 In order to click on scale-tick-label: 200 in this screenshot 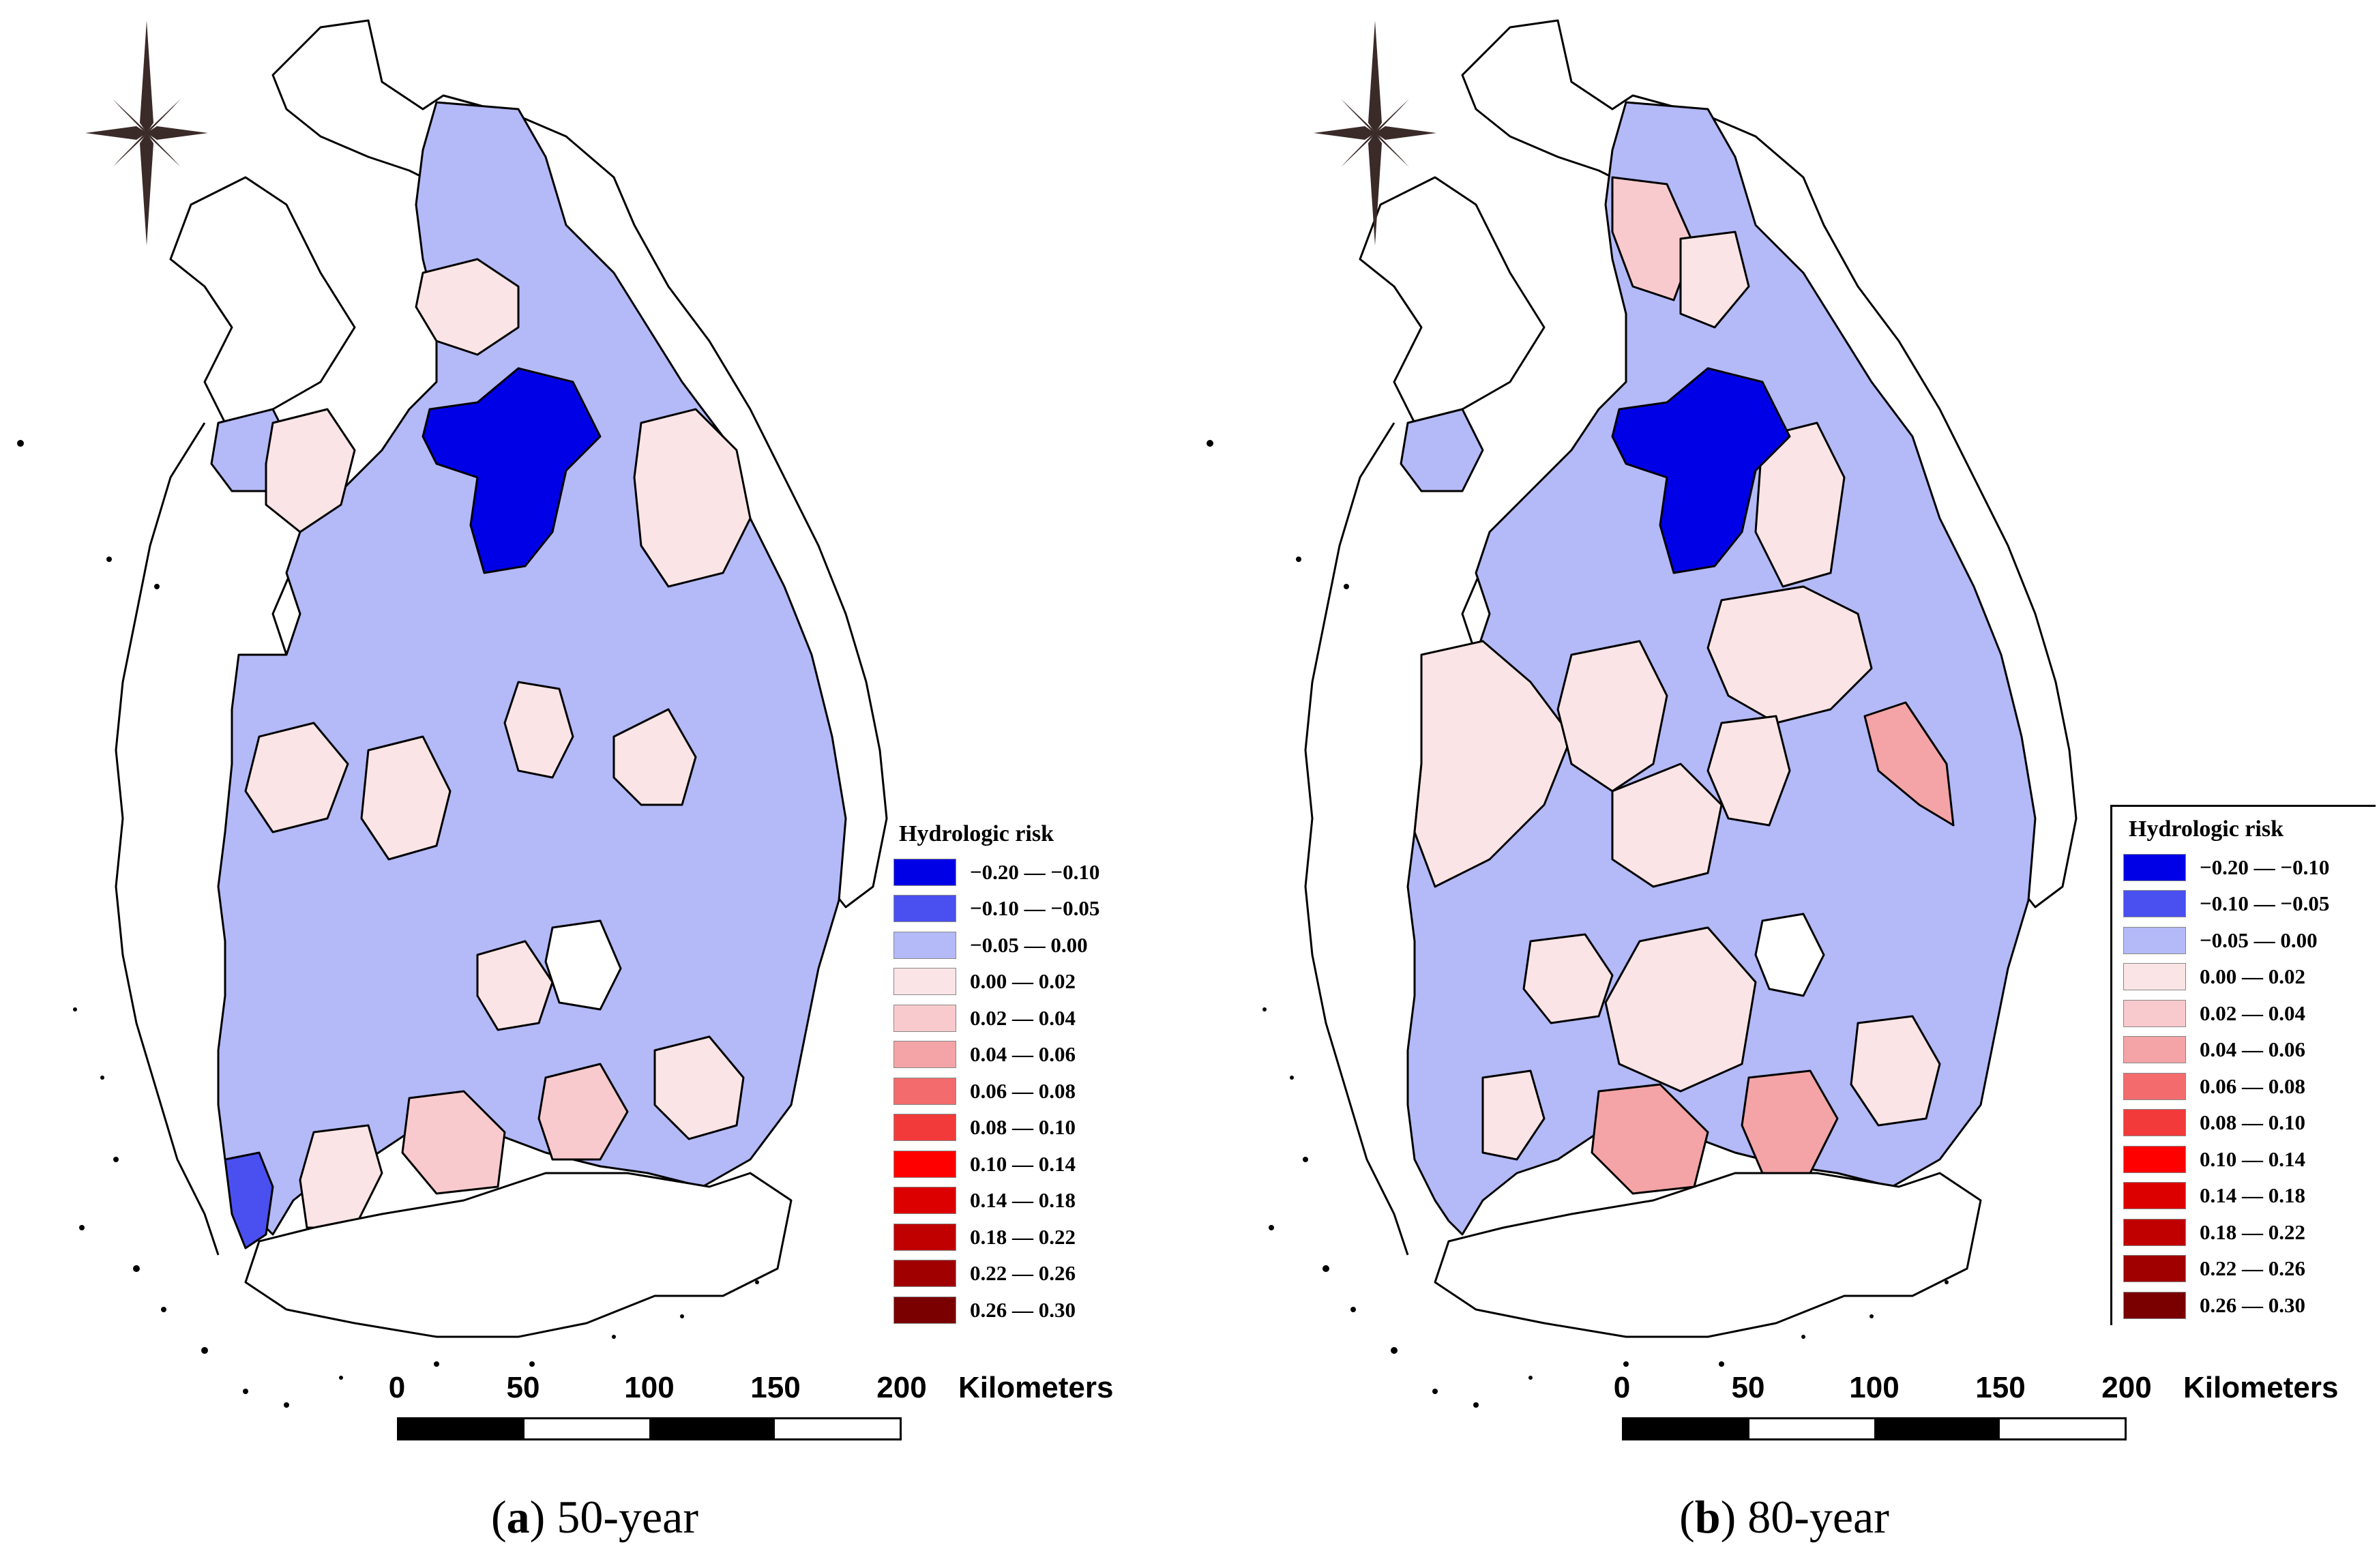, I will do `click(901, 1387)`.